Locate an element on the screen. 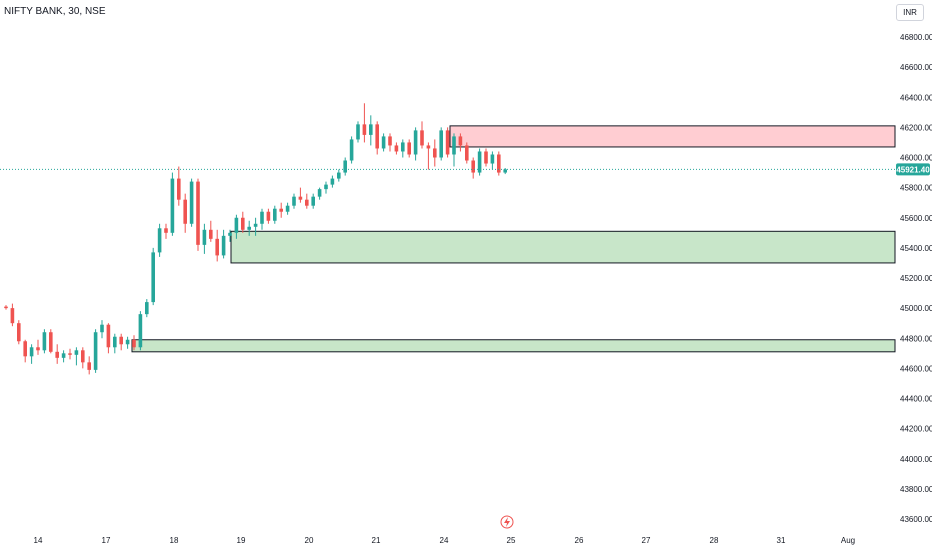 The width and height of the screenshot is (932, 550). price-axis-label: 46000.00 is located at coordinates (916, 158).